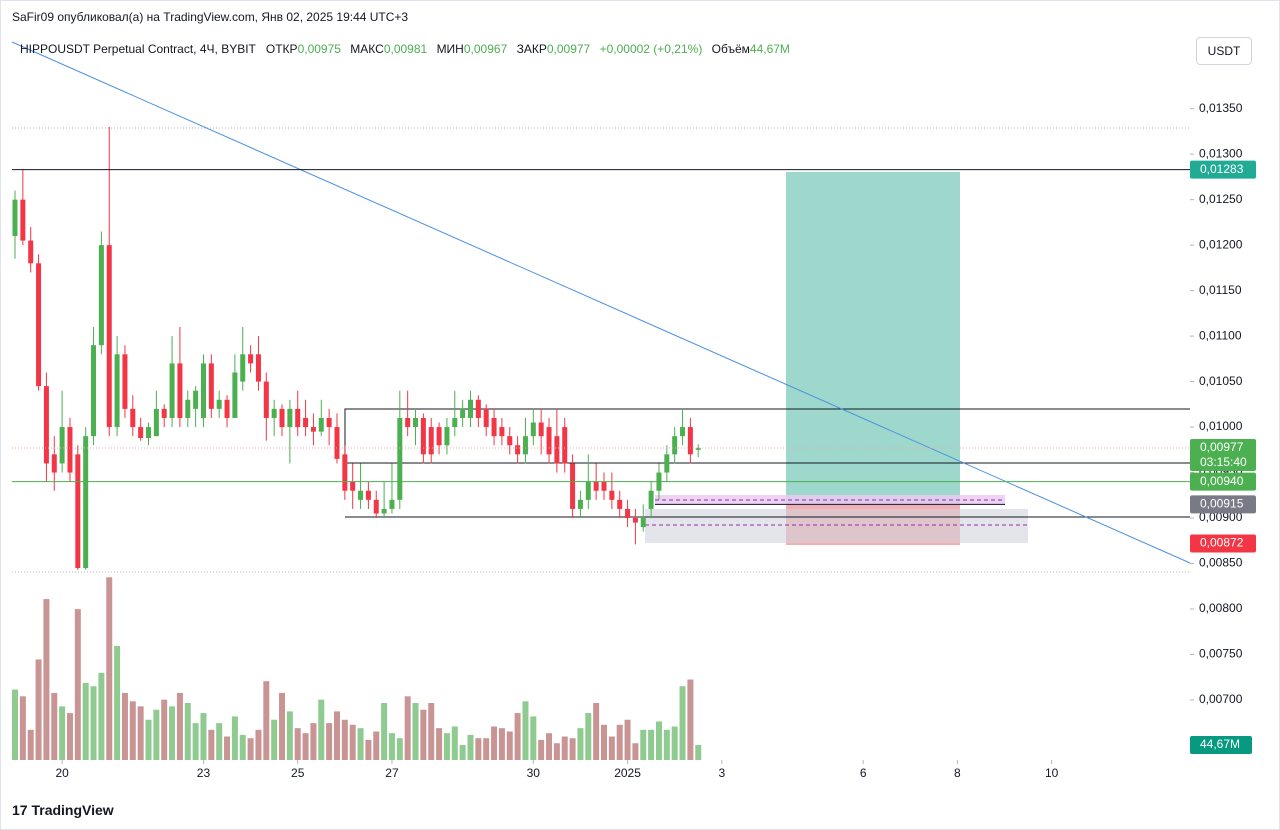 This screenshot has width=1280, height=830. Describe the element at coordinates (651, 49) in the screenshot. I see `change: +0,00002 (+0,21%)` at that location.